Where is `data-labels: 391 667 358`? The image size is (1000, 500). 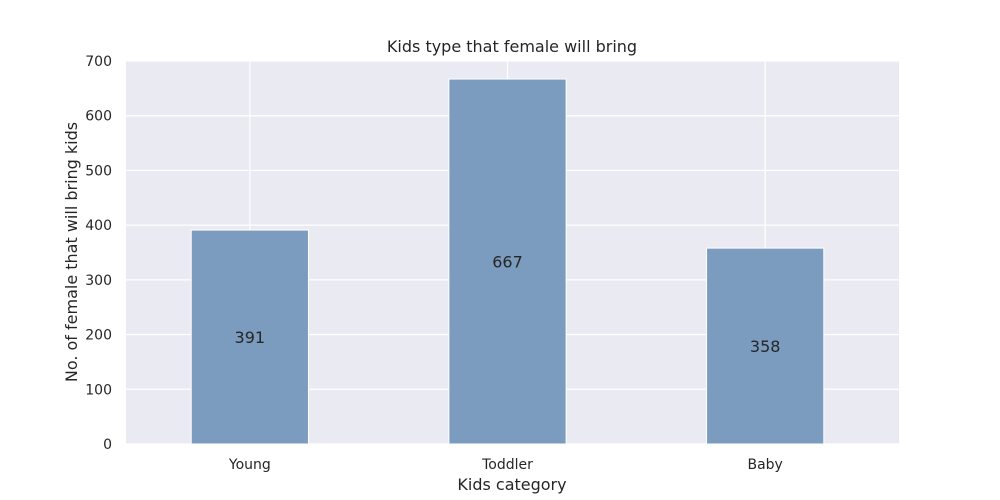 data-labels: 391 667 358 is located at coordinates (508, 305).